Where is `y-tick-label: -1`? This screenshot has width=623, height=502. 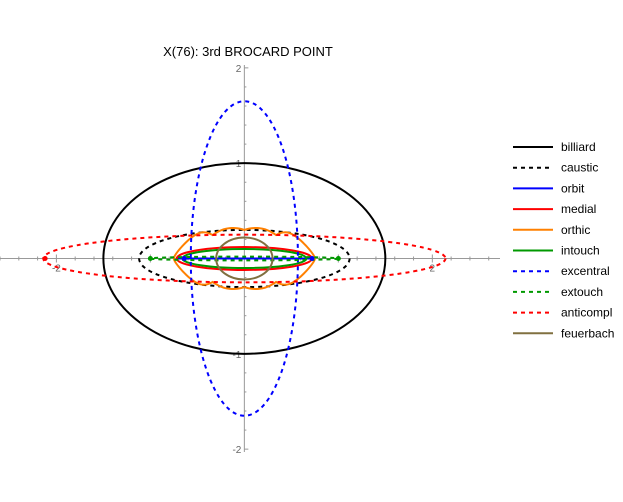 y-tick-label: -1 is located at coordinates (236, 355).